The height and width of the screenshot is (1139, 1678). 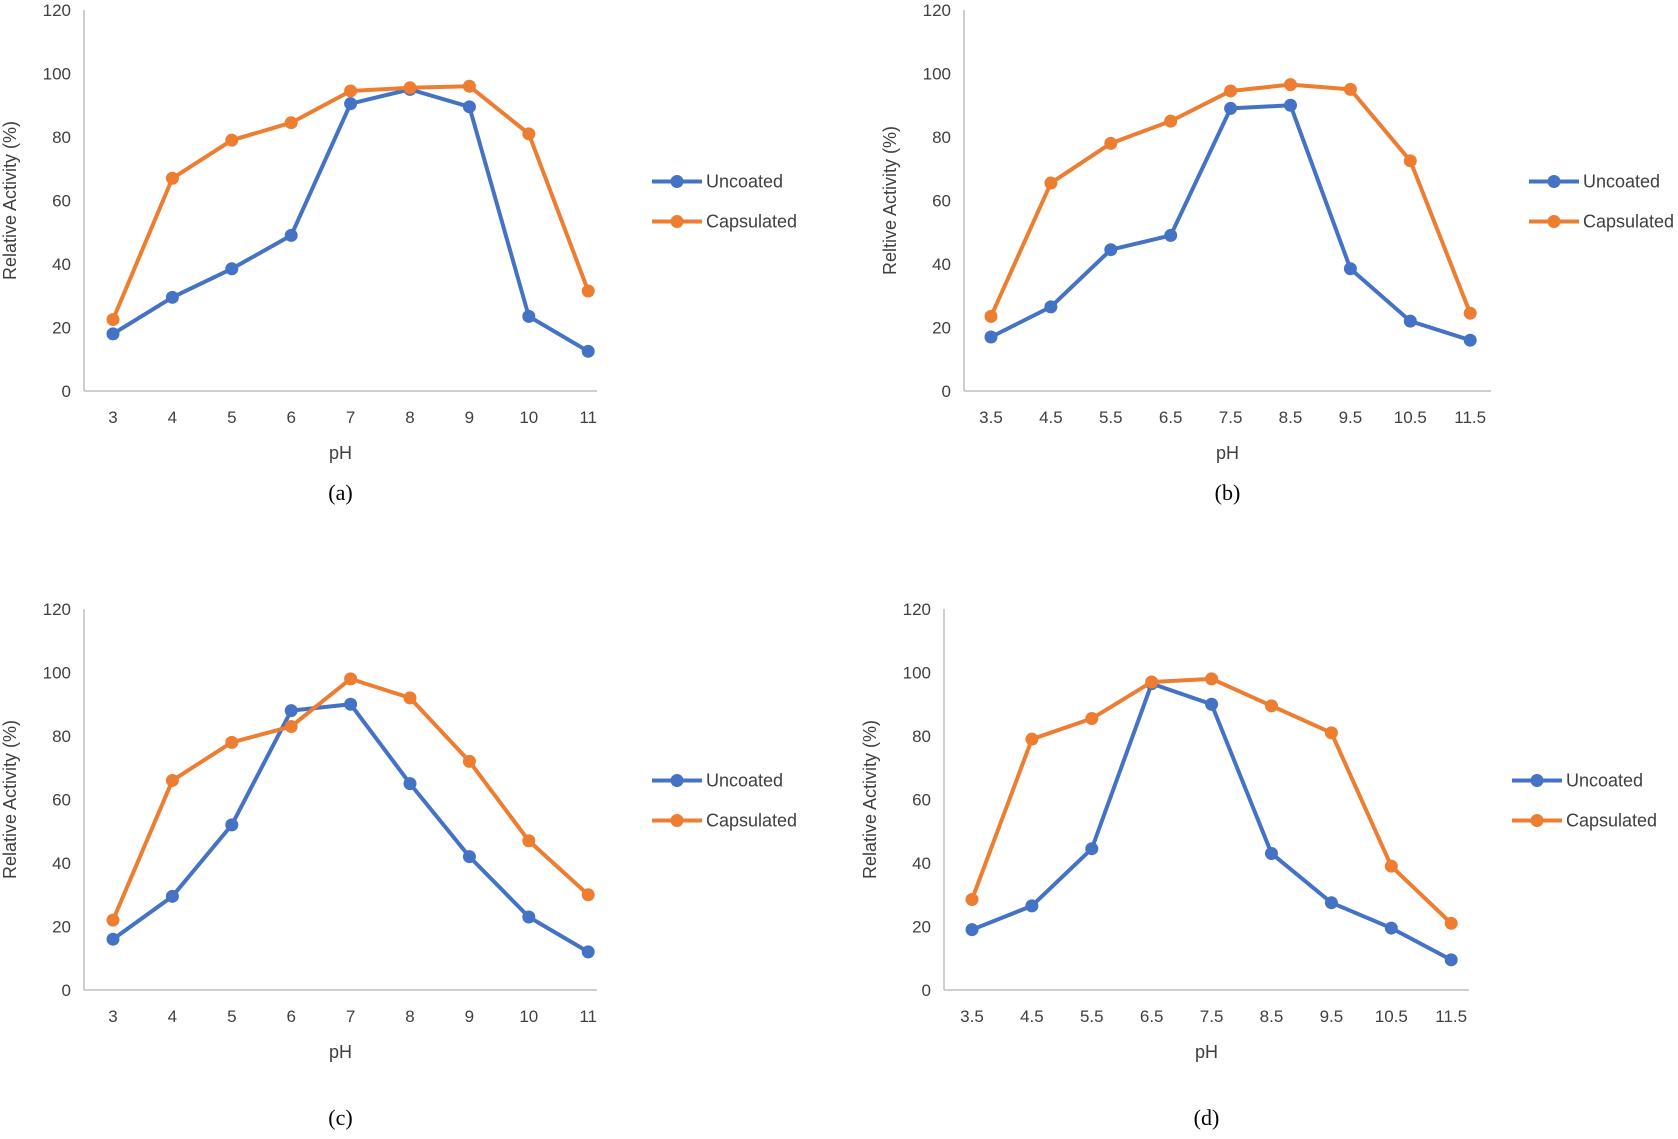 I want to click on series-line-uncoated, so click(x=350, y=220).